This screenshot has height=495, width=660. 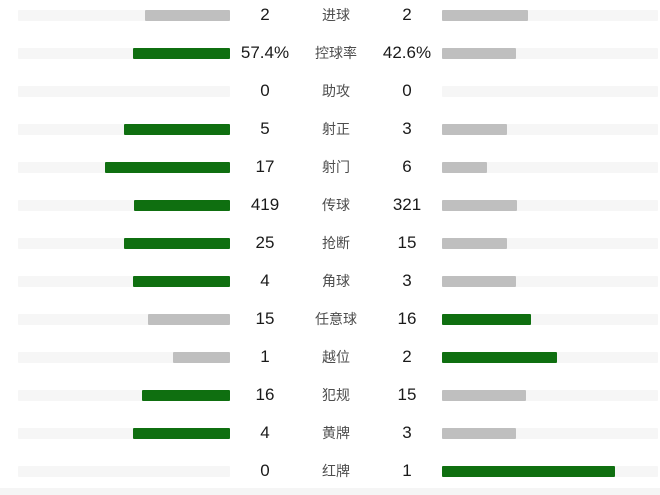 I want to click on stat-row: 4 角球 3, so click(x=330, y=281).